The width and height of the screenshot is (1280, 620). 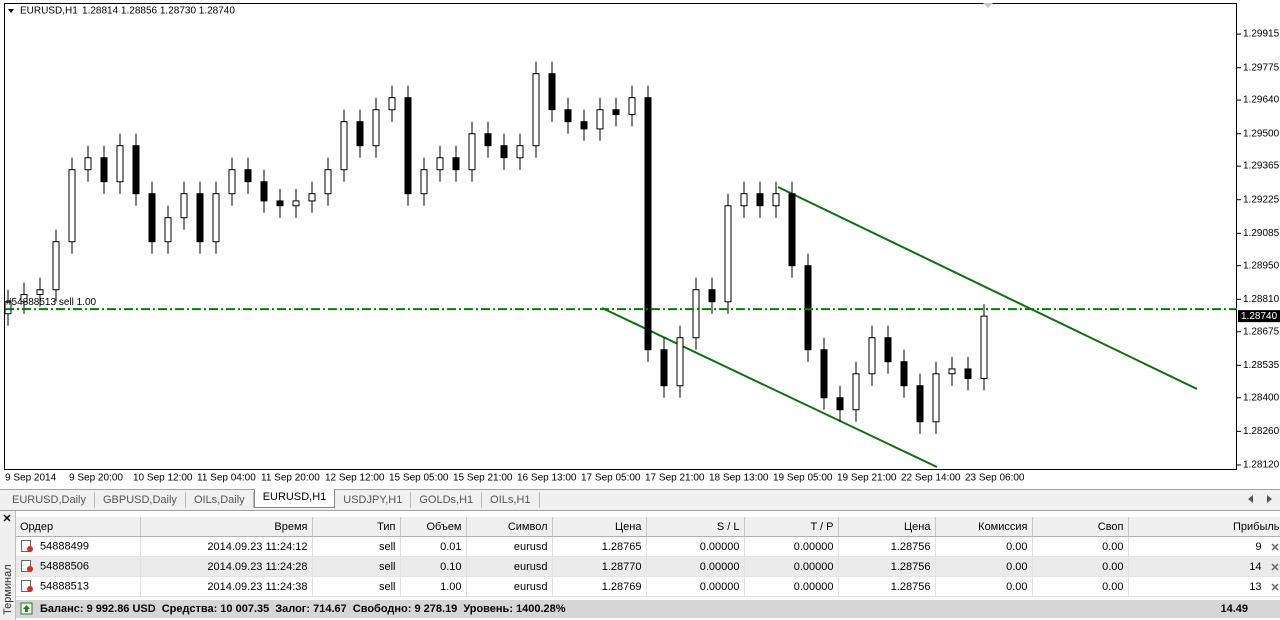 I want to click on order-cell: 13, so click(x=1204, y=586).